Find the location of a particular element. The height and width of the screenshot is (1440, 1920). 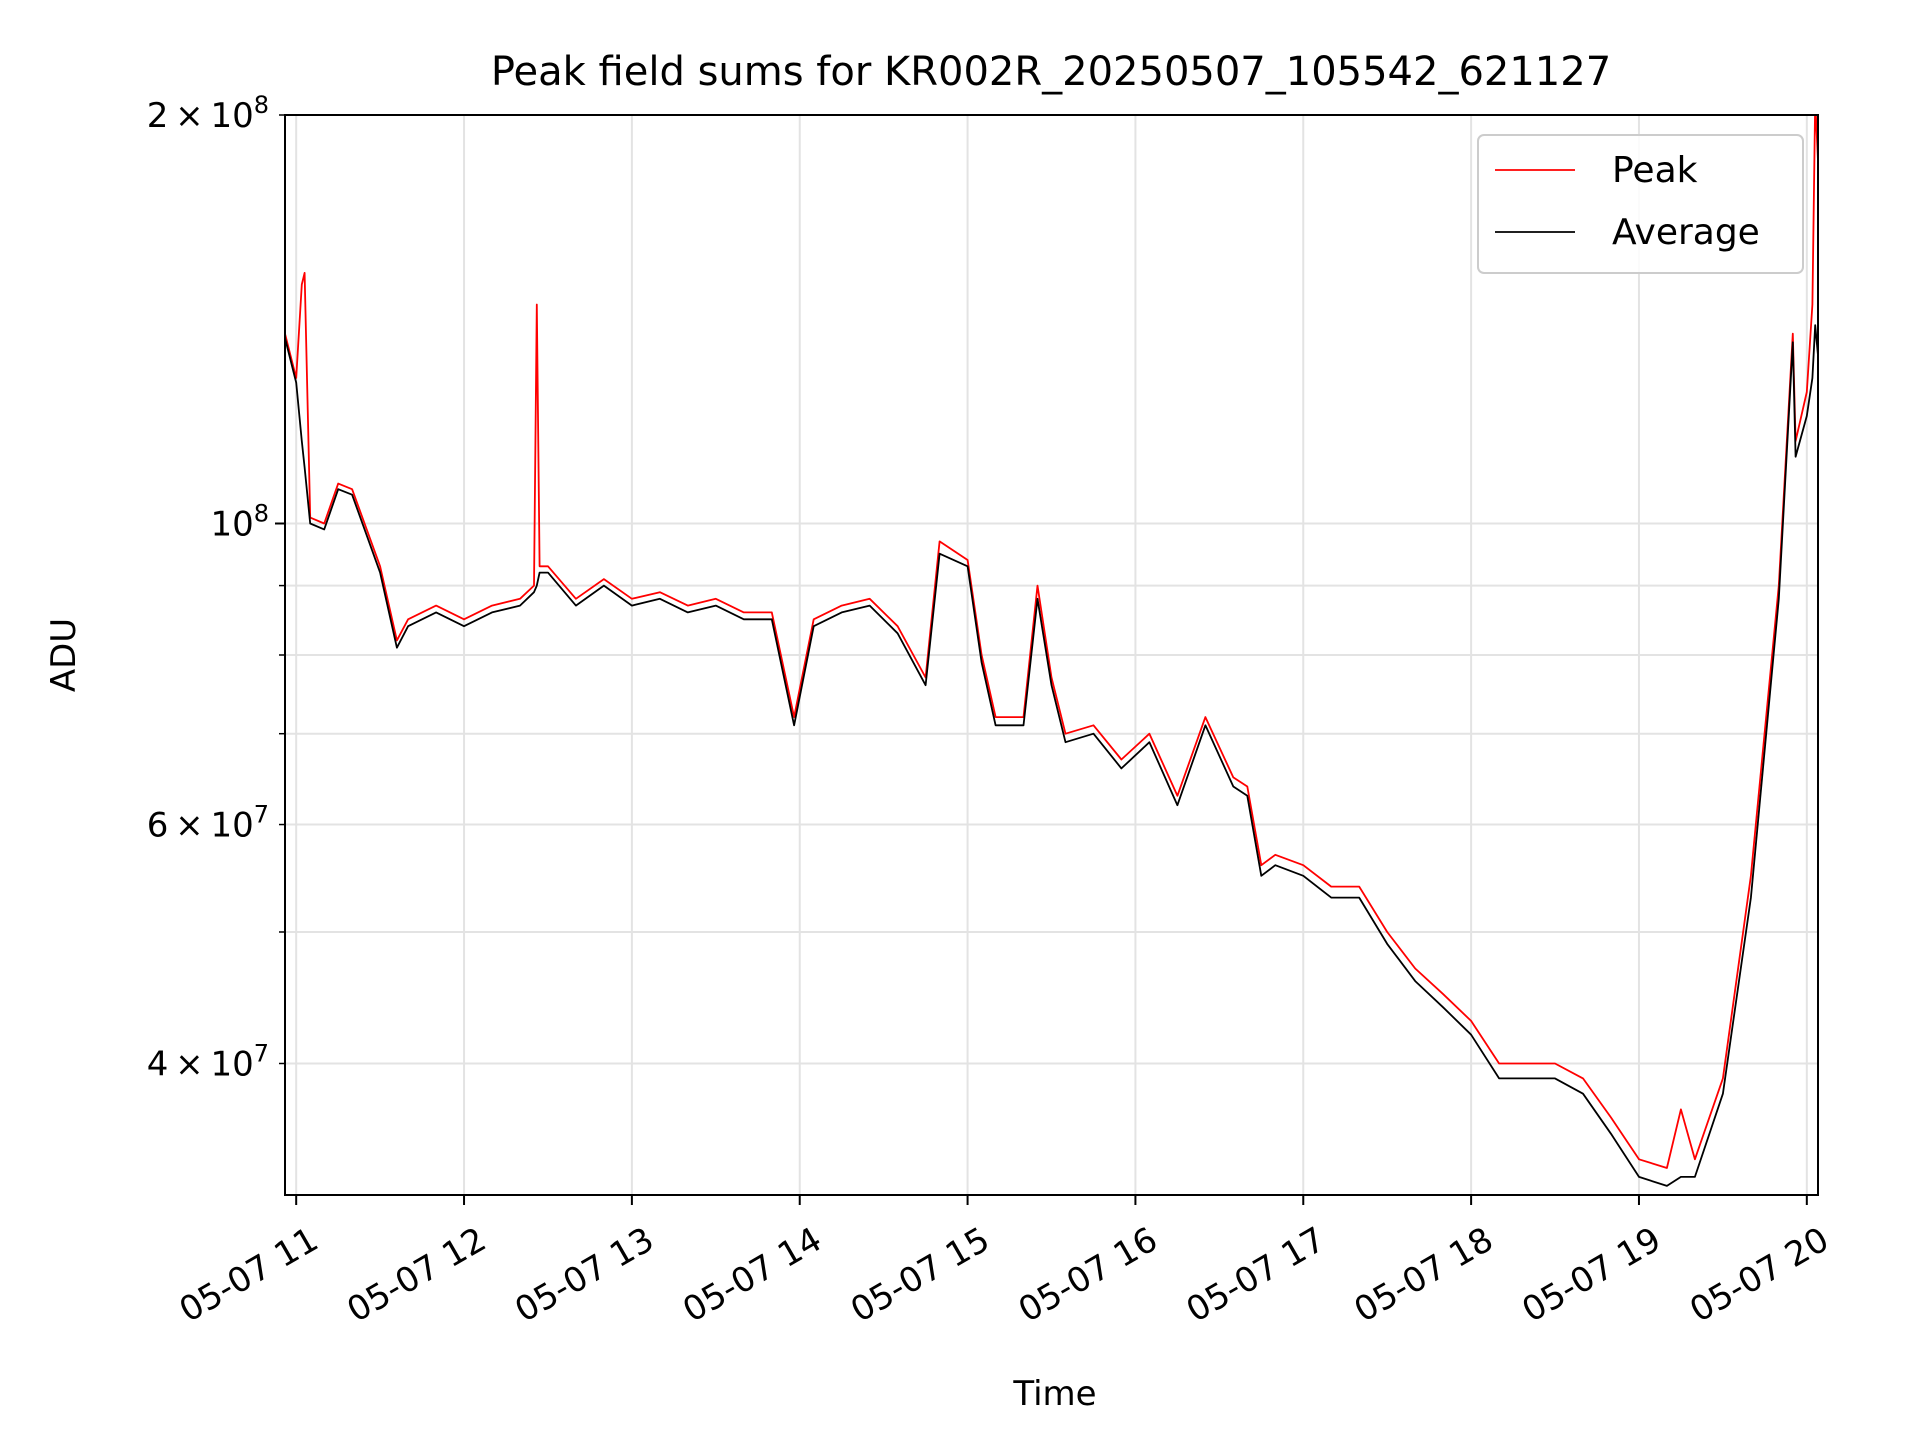

x-axis-label: Time is located at coordinates (1054, 1394).